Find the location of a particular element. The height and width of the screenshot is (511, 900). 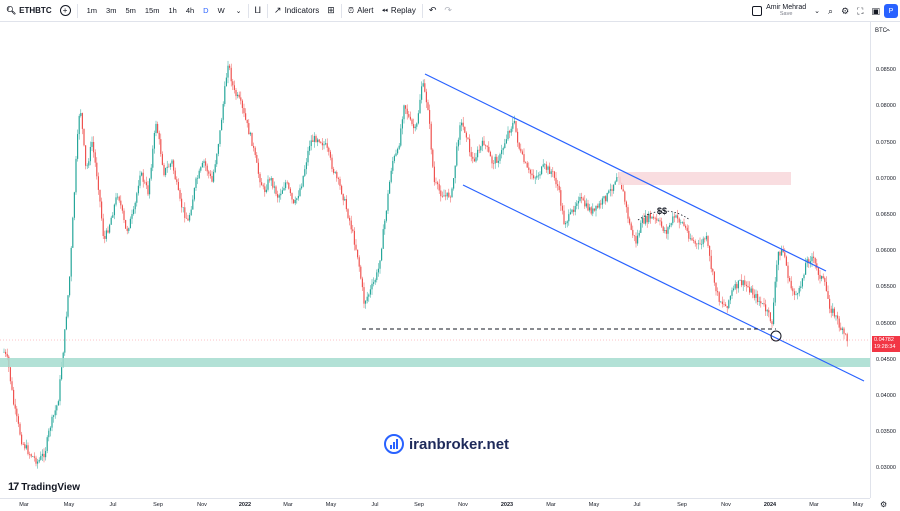

chart-settings-button: ⚙︎ is located at coordinates (883, 504).